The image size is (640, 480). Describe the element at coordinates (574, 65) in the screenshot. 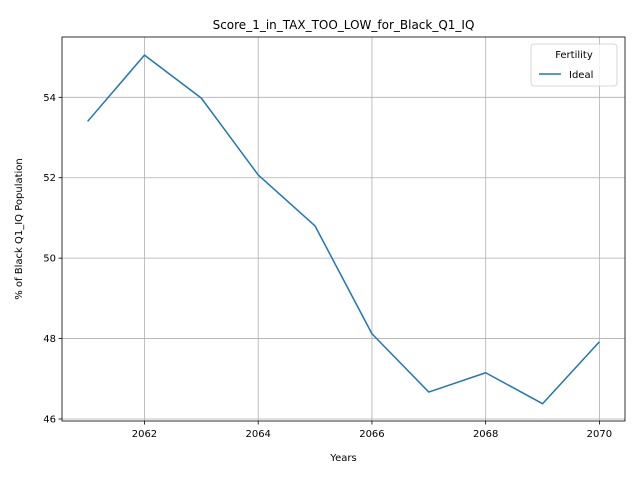

I see `legend: Fertility Ideal` at that location.